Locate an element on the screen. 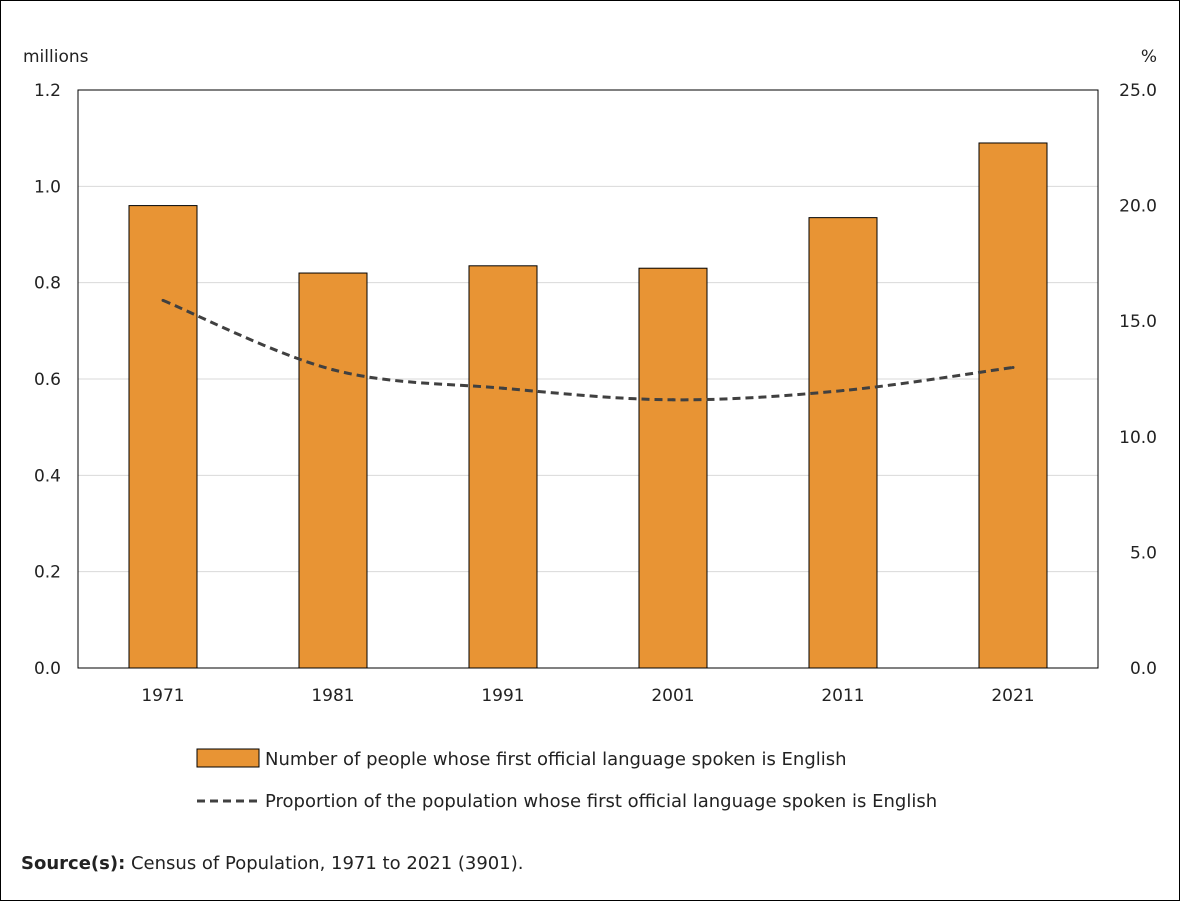 This screenshot has width=1180, height=901. y-right-tick-label: 20.0 is located at coordinates (1138, 207).